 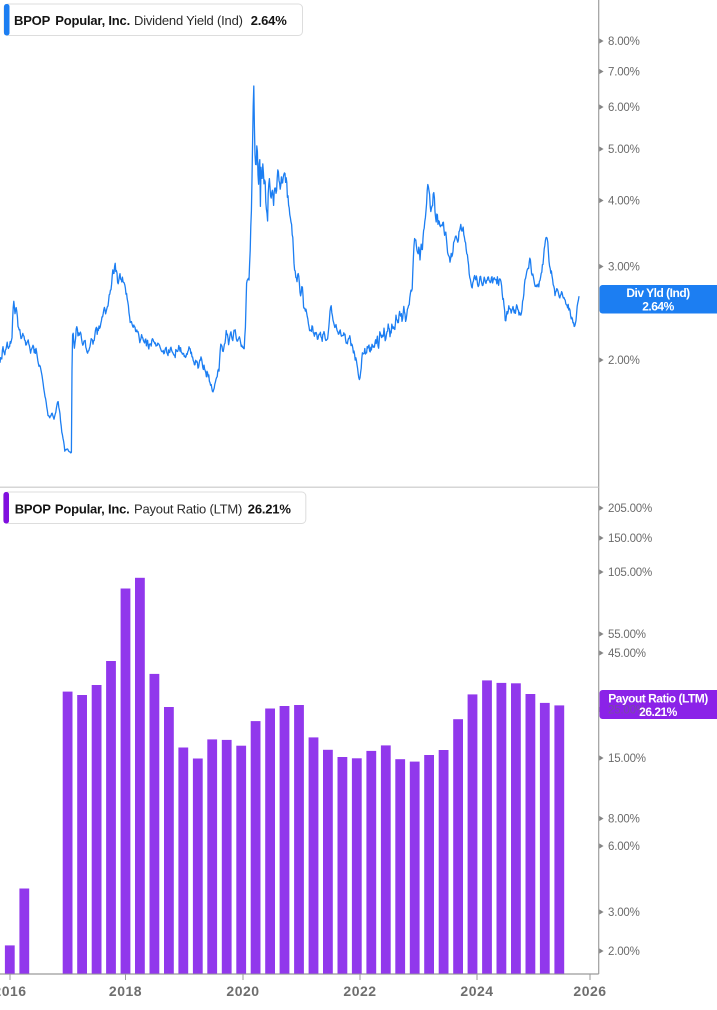 I want to click on svg-text: 45.00%, so click(x=627, y=654).